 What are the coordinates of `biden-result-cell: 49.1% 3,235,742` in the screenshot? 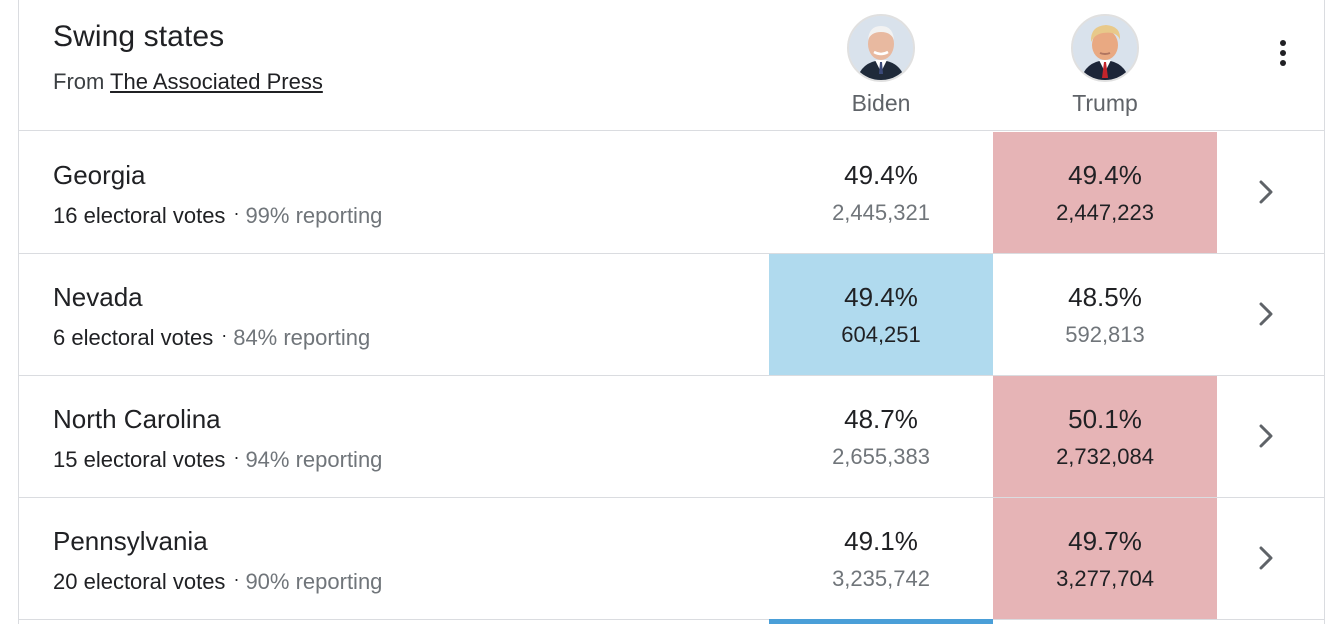 It's located at (881, 558).